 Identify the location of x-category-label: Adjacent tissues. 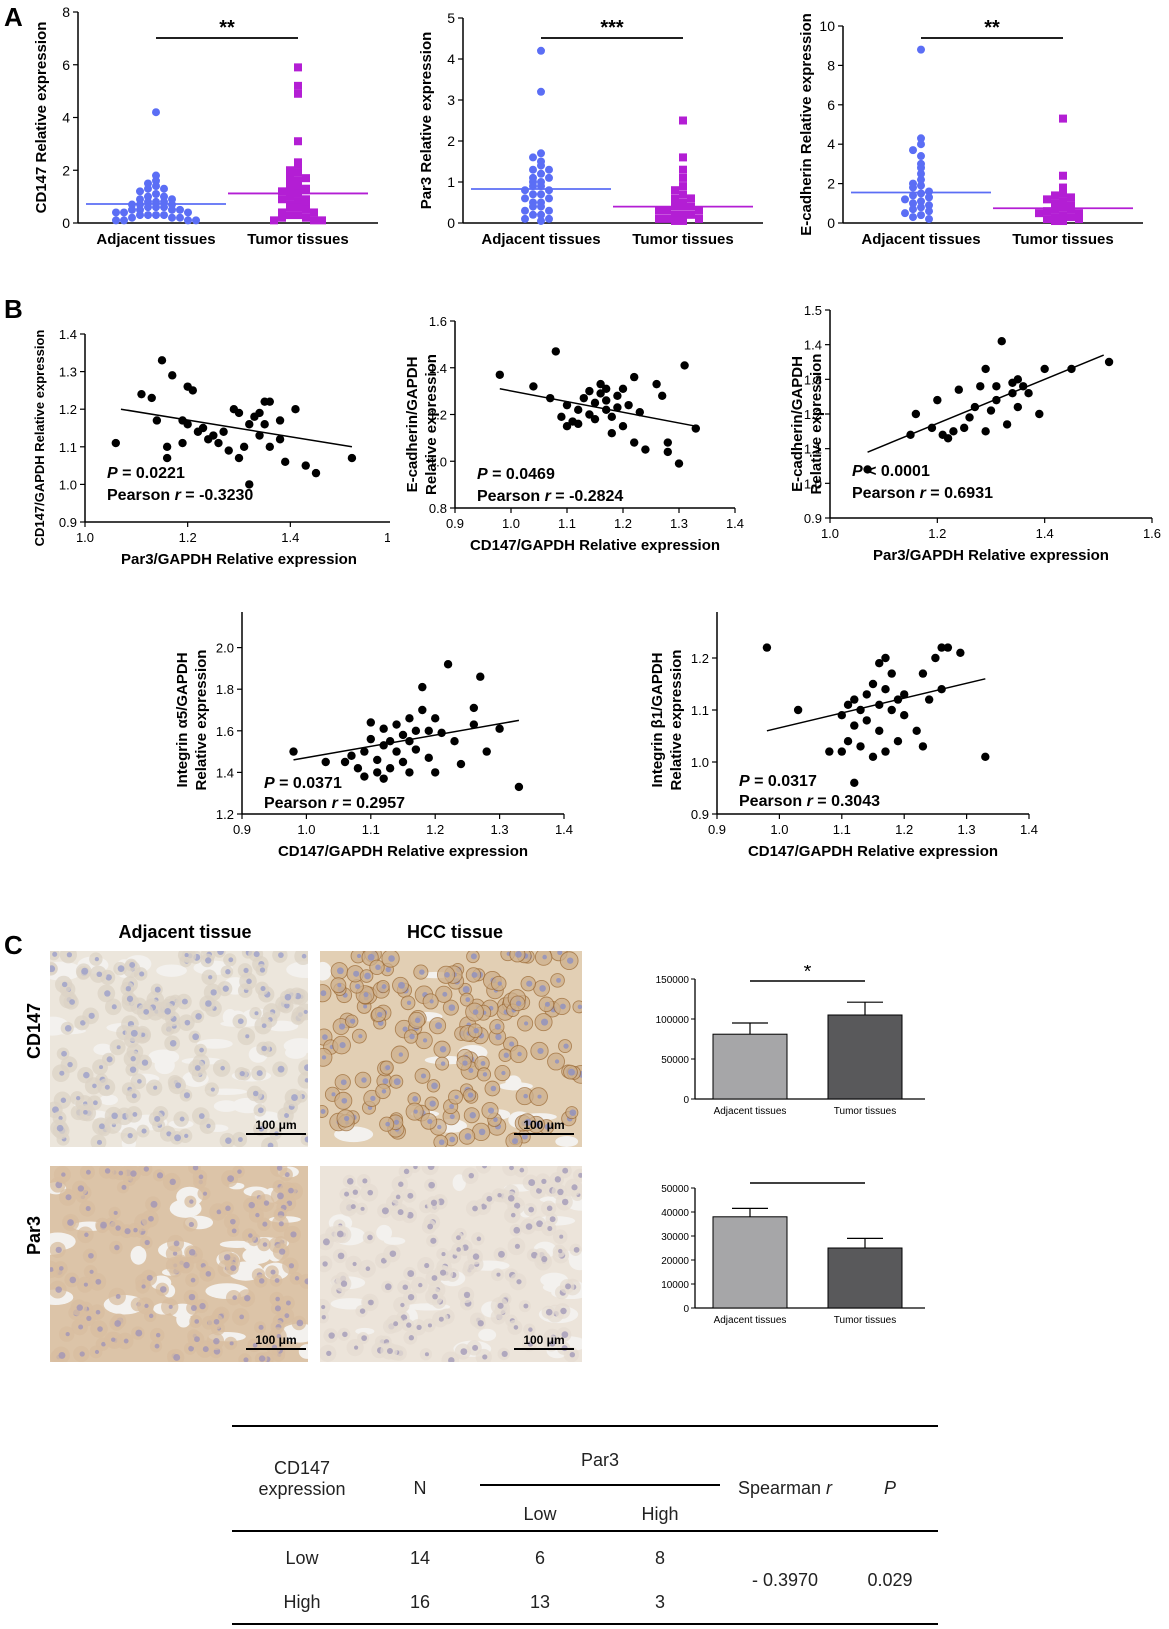
(750, 1111).